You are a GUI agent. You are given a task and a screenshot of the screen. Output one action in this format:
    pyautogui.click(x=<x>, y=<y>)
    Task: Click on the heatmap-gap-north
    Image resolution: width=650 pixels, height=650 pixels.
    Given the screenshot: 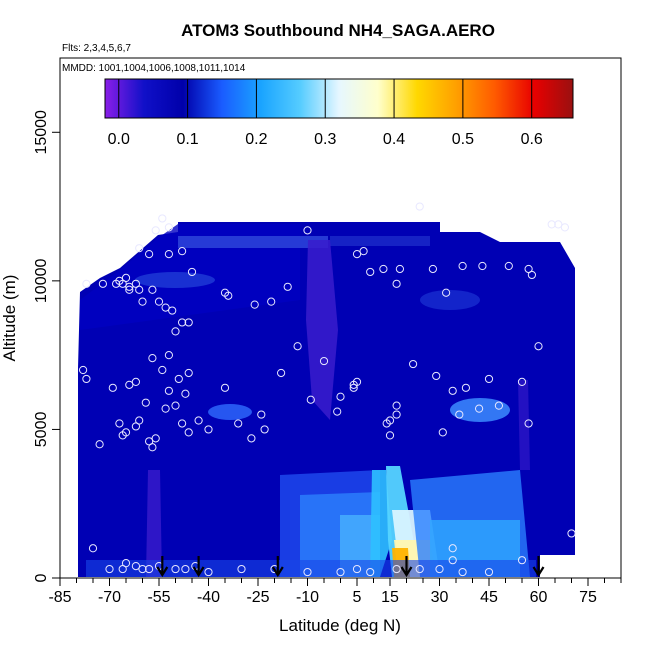 What is the action you would take?
    pyautogui.click(x=557, y=566)
    